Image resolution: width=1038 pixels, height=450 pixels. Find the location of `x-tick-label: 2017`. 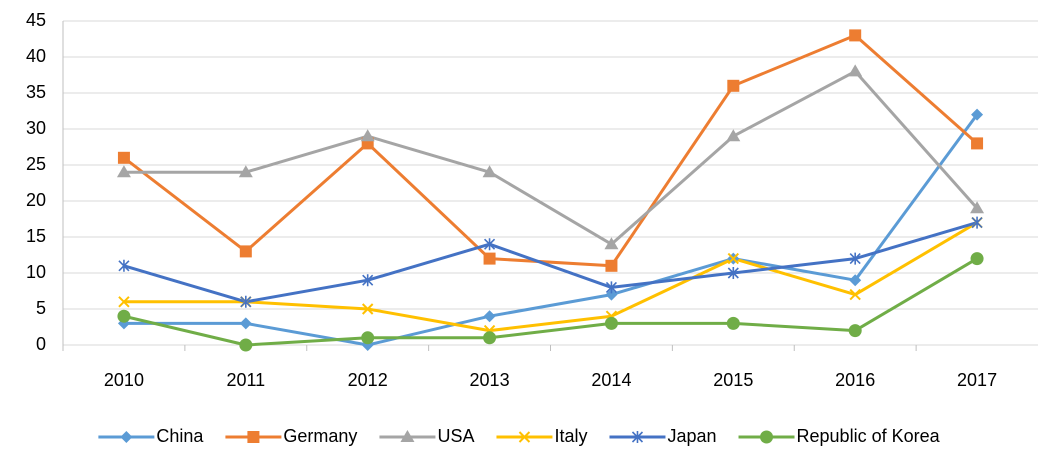

x-tick-label: 2017 is located at coordinates (977, 380).